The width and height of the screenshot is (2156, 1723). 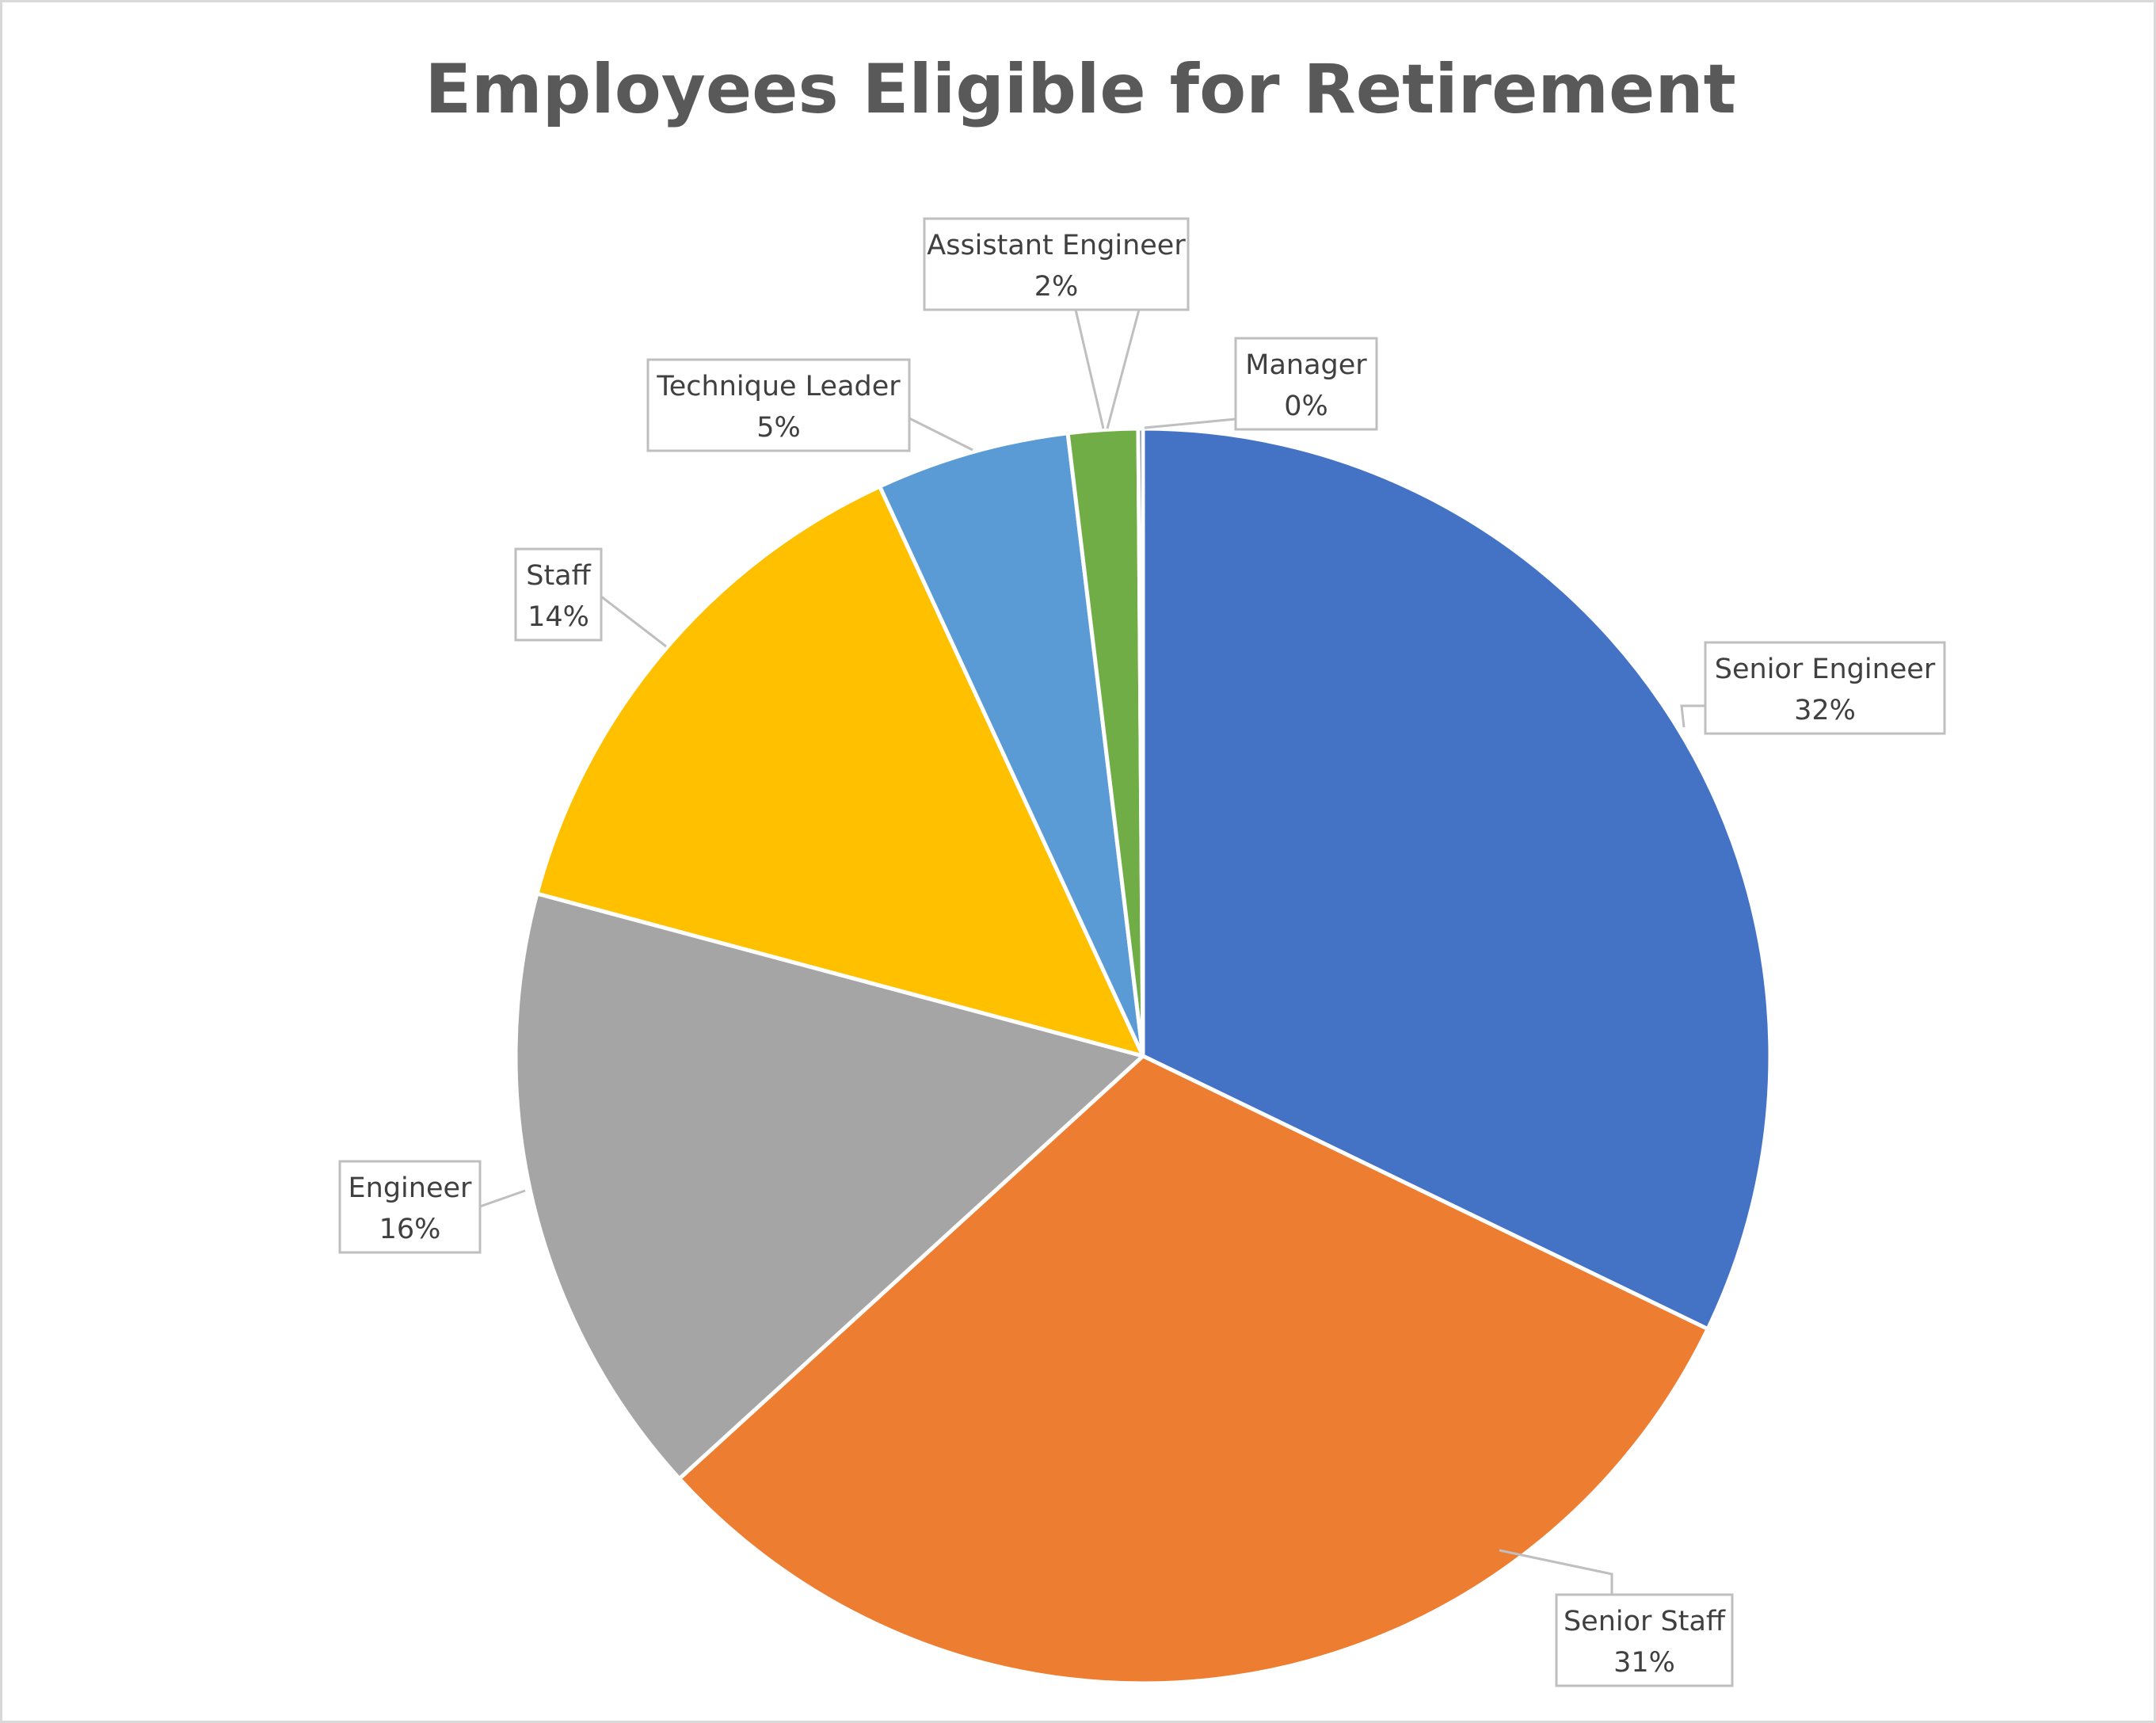 I want to click on pie-slice-staff, so click(x=840, y=771).